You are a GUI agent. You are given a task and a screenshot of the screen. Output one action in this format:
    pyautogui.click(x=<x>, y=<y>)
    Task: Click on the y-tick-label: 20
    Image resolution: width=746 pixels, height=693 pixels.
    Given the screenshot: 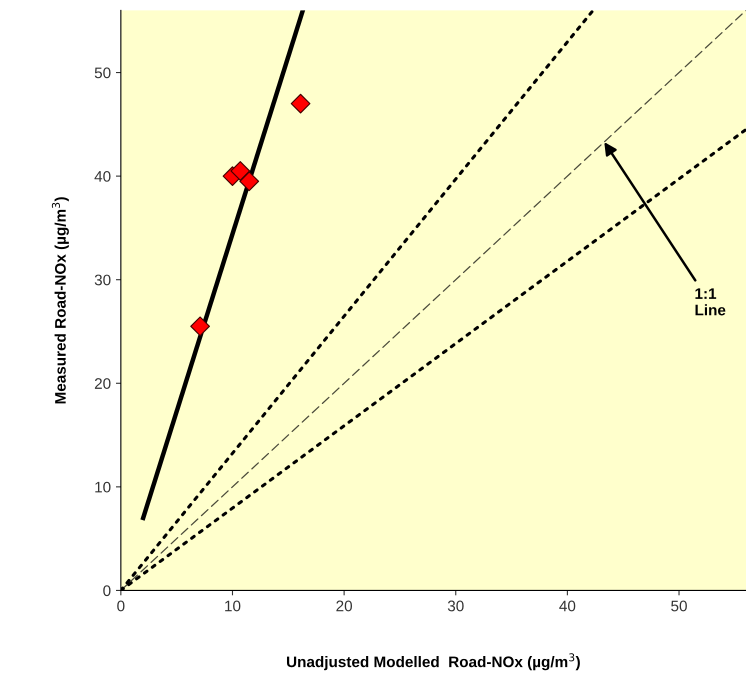 What is the action you would take?
    pyautogui.click(x=102, y=383)
    